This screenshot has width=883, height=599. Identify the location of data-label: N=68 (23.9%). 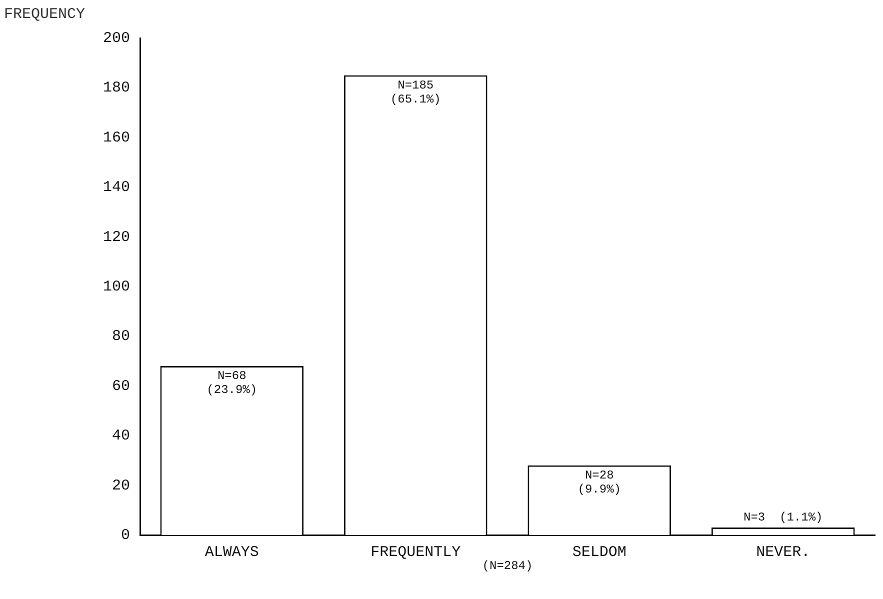
(232, 383).